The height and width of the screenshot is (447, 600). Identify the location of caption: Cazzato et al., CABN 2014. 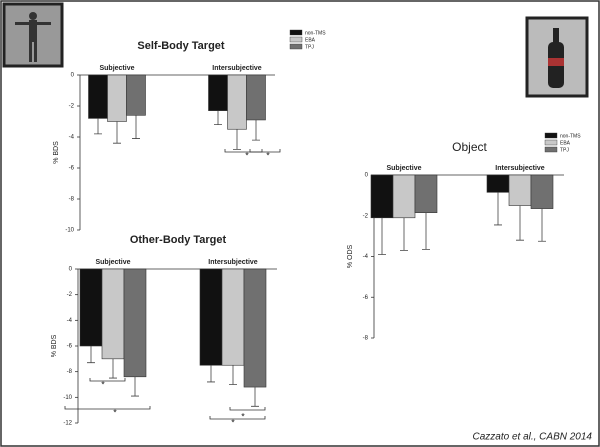
(532, 437).